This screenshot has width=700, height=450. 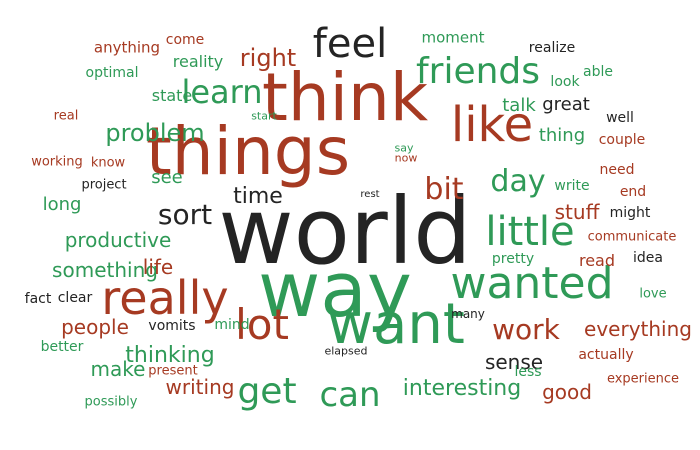 I want to click on word-moment: moment, so click(x=453, y=37).